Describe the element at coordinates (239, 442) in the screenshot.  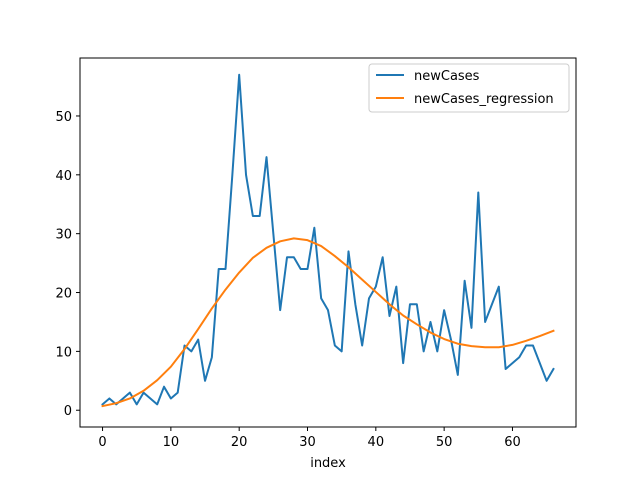
I see `x-tick-label: 20` at that location.